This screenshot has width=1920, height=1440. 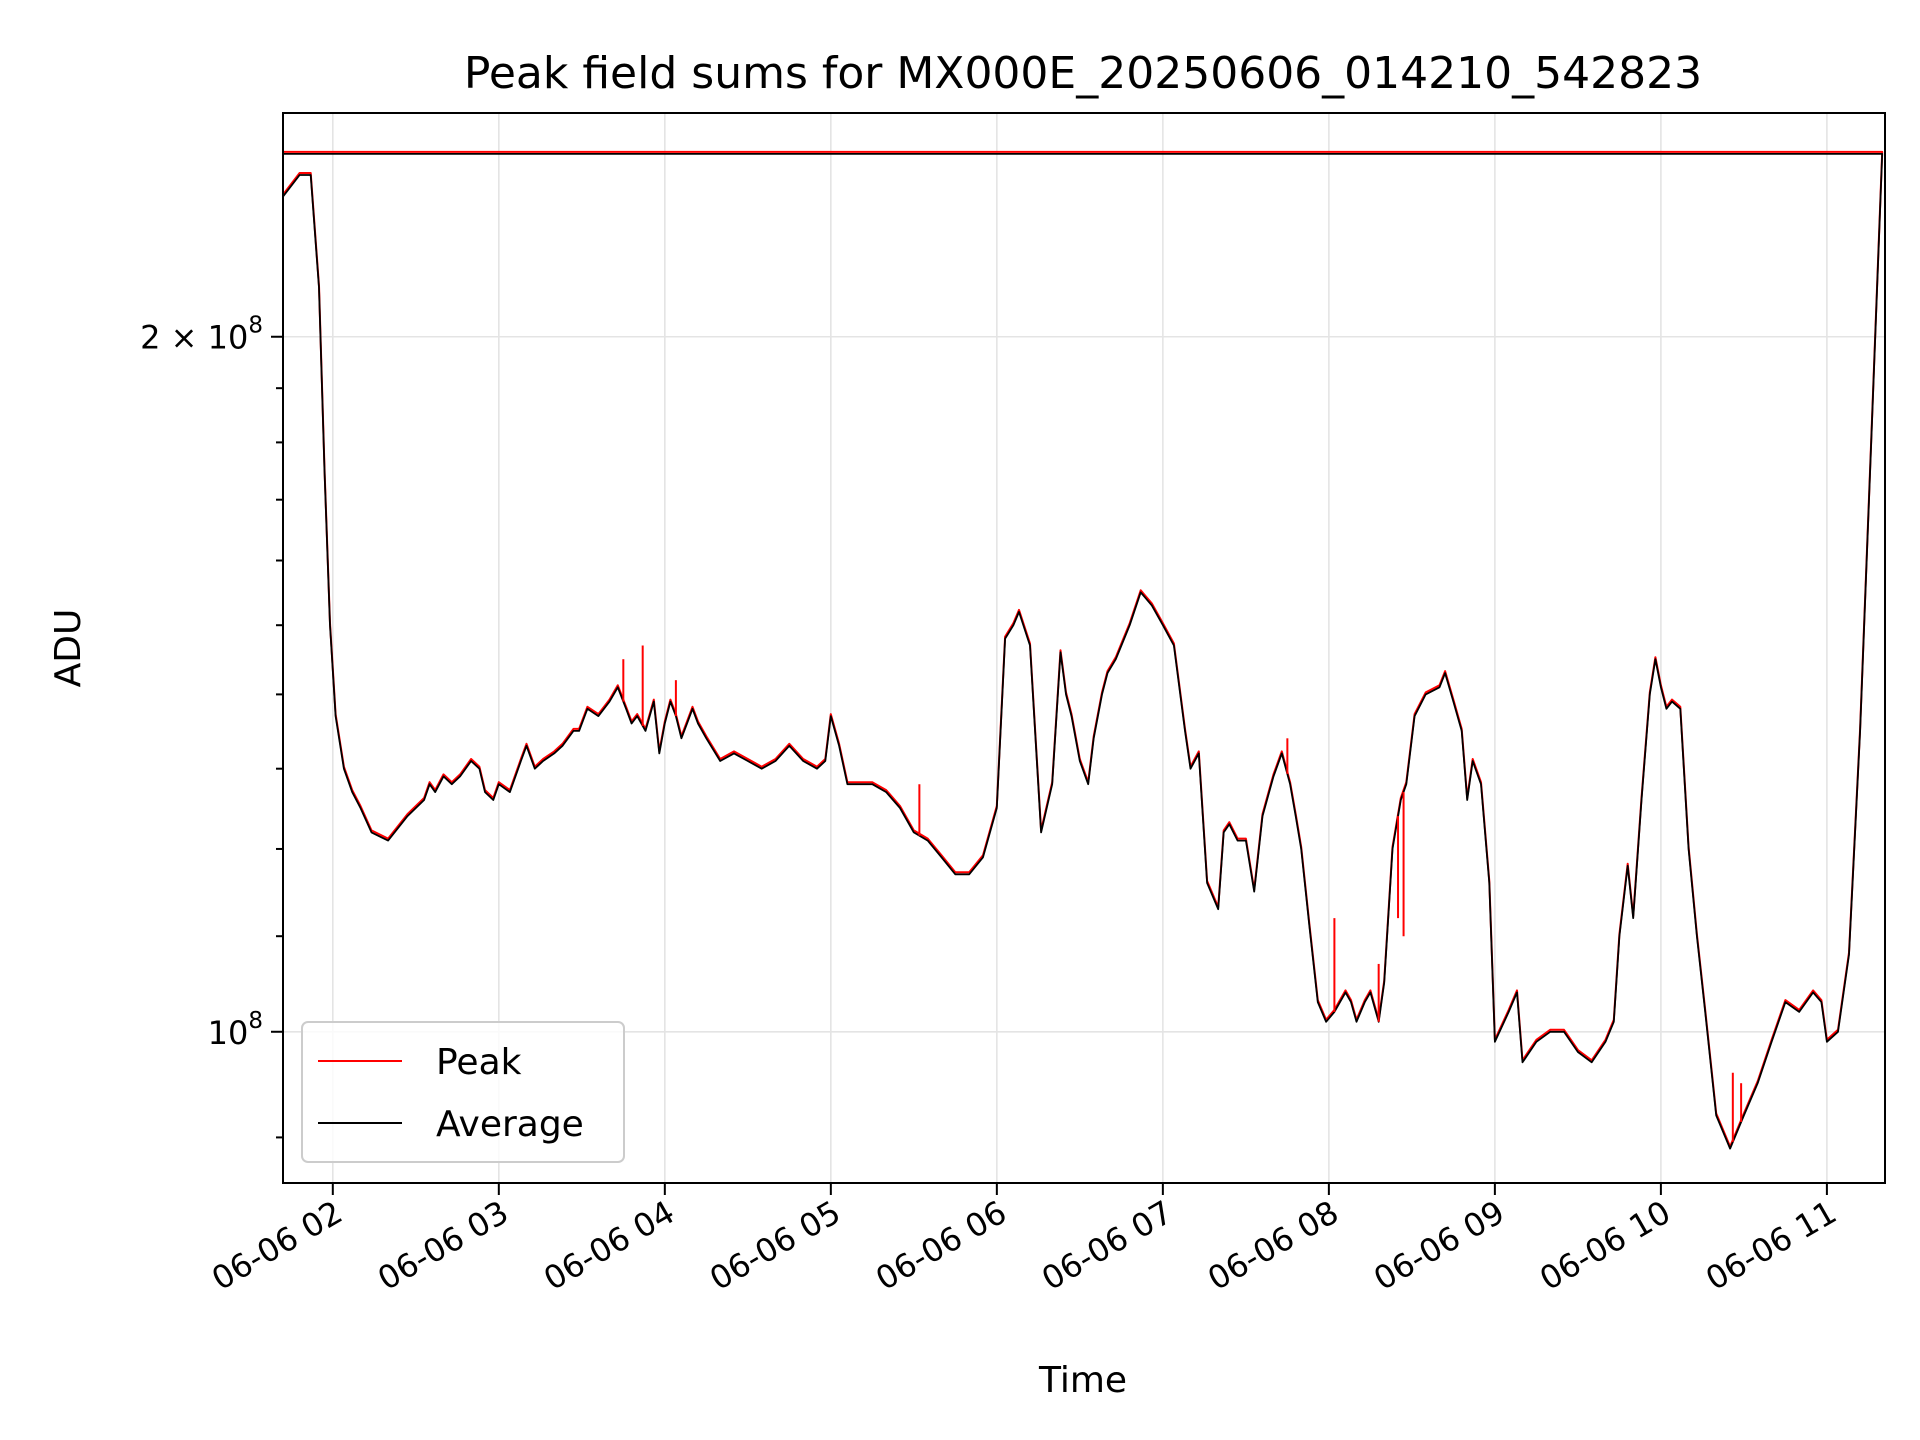 I want to click on y-tick-label: 2 × 108, so click(x=201, y=335).